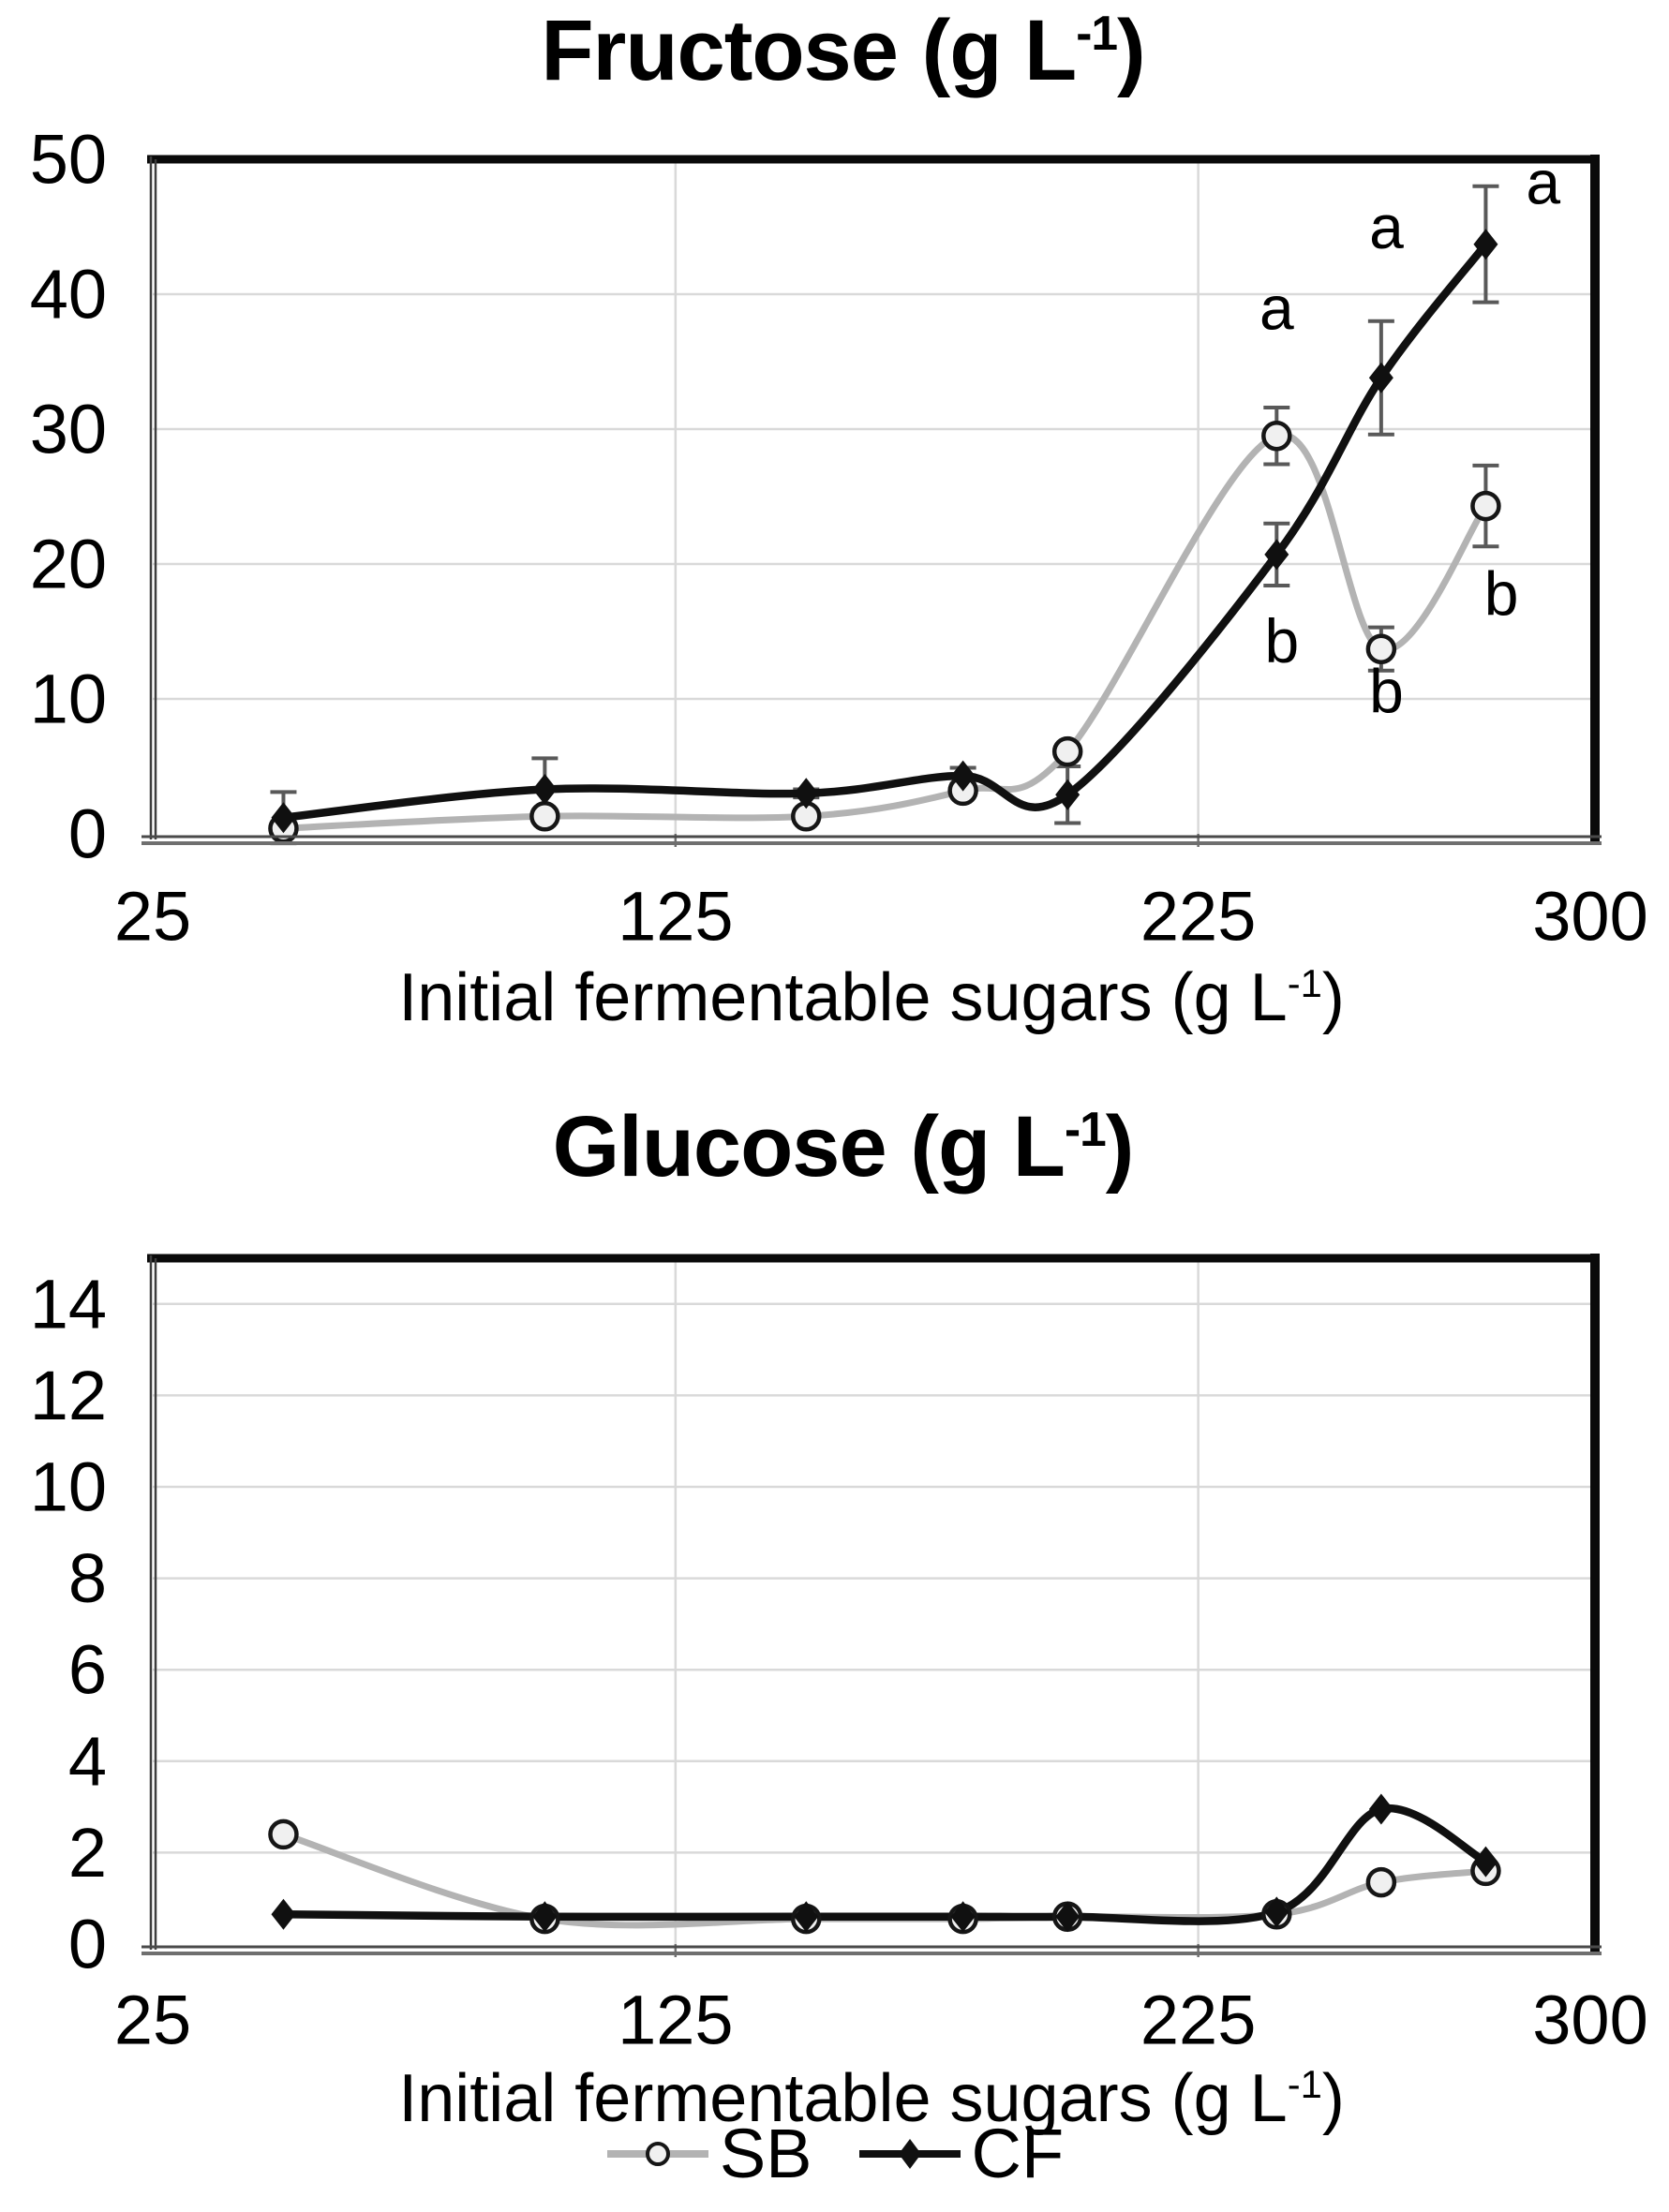 The height and width of the screenshot is (2212, 1669). I want to click on y-tick-label: 8, so click(87, 1578).